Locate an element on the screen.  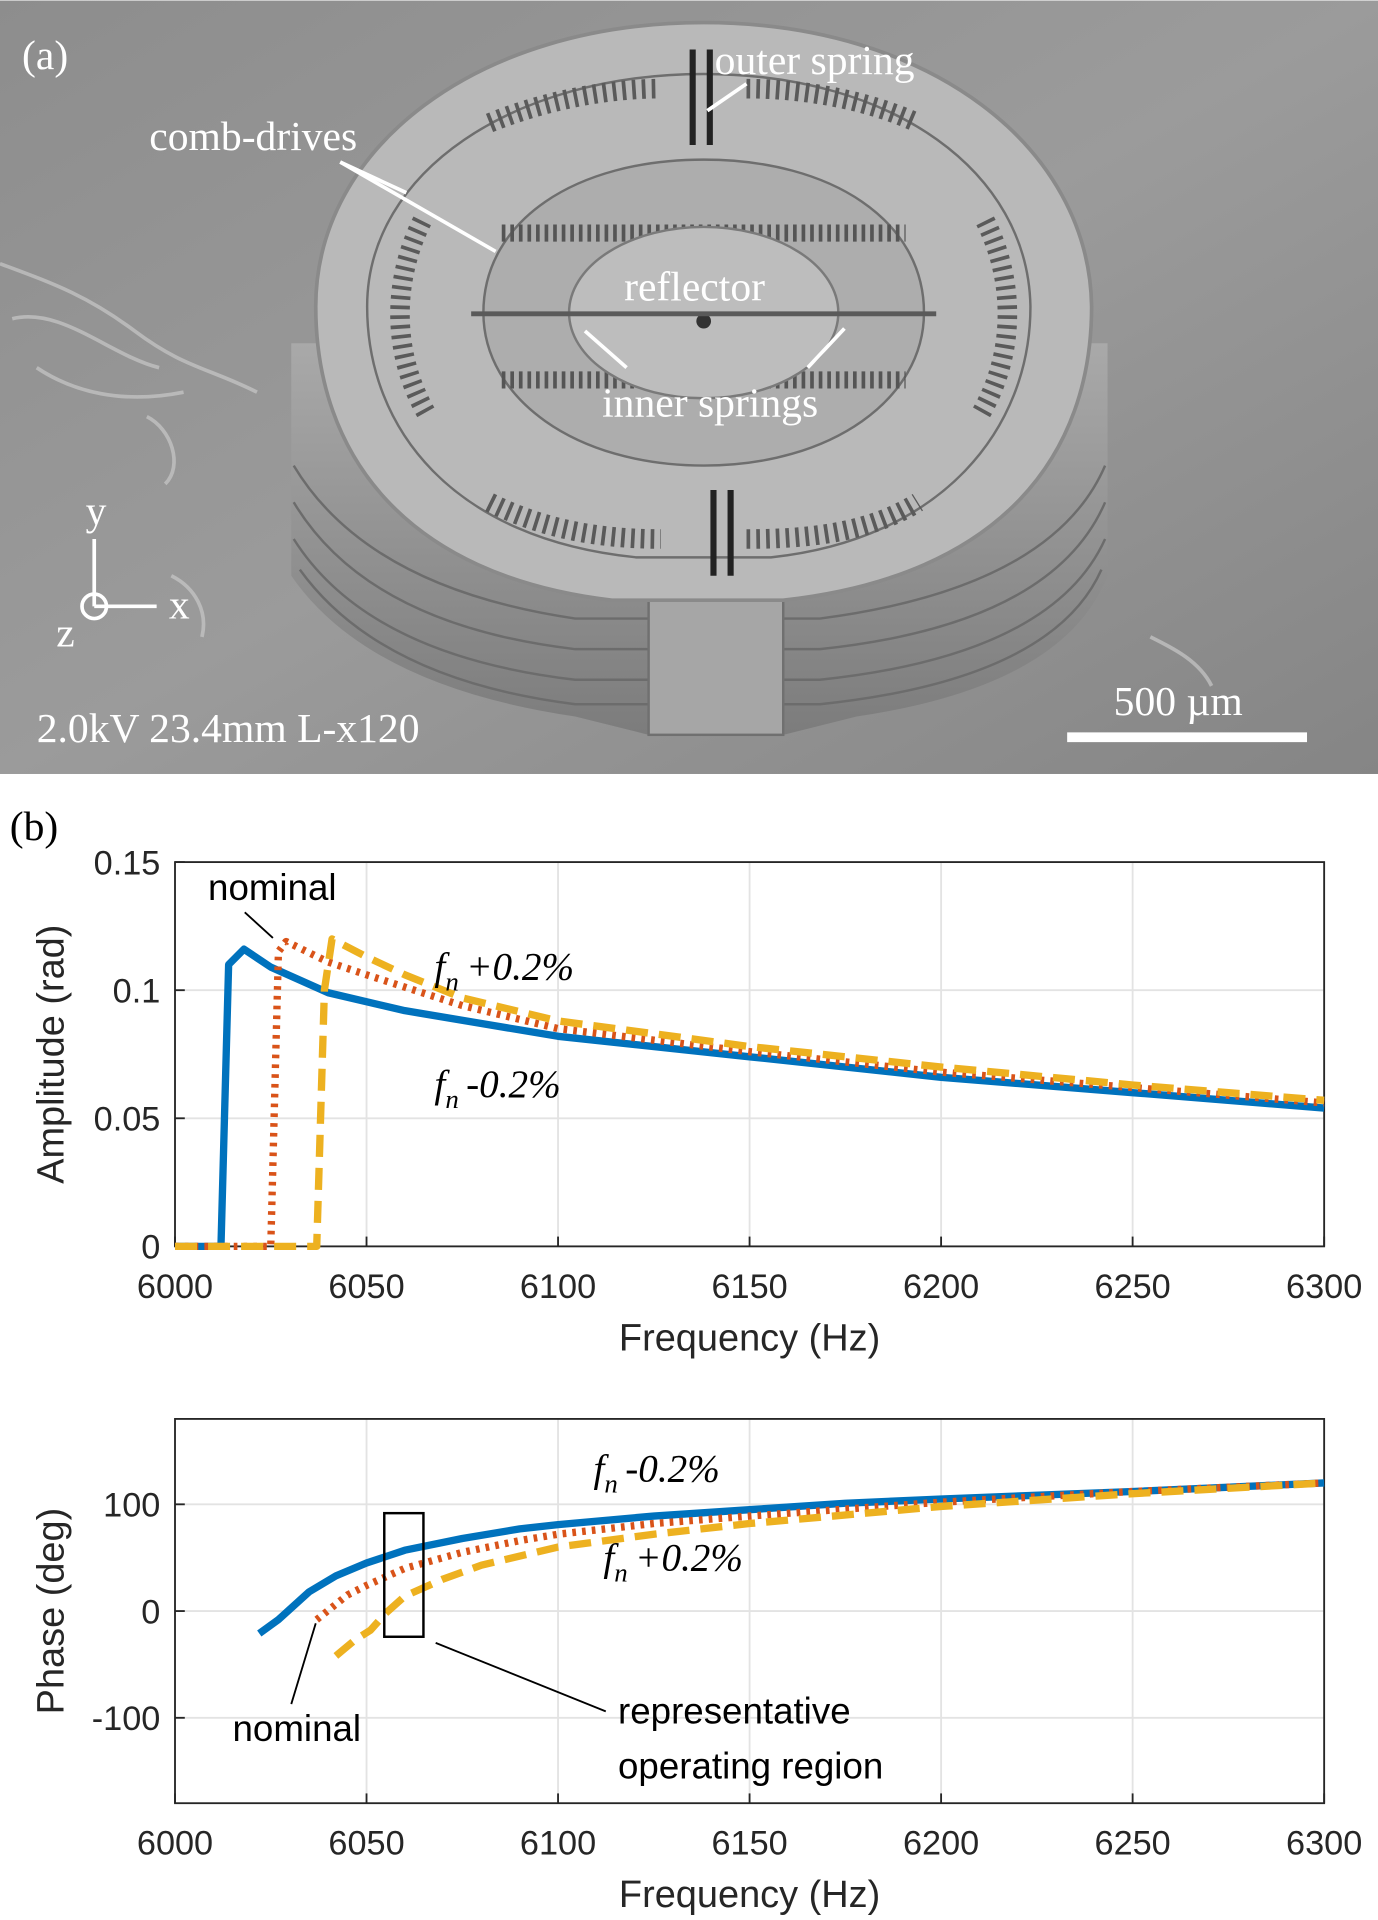
annotation: fn +0.2% is located at coordinates (504, 971).